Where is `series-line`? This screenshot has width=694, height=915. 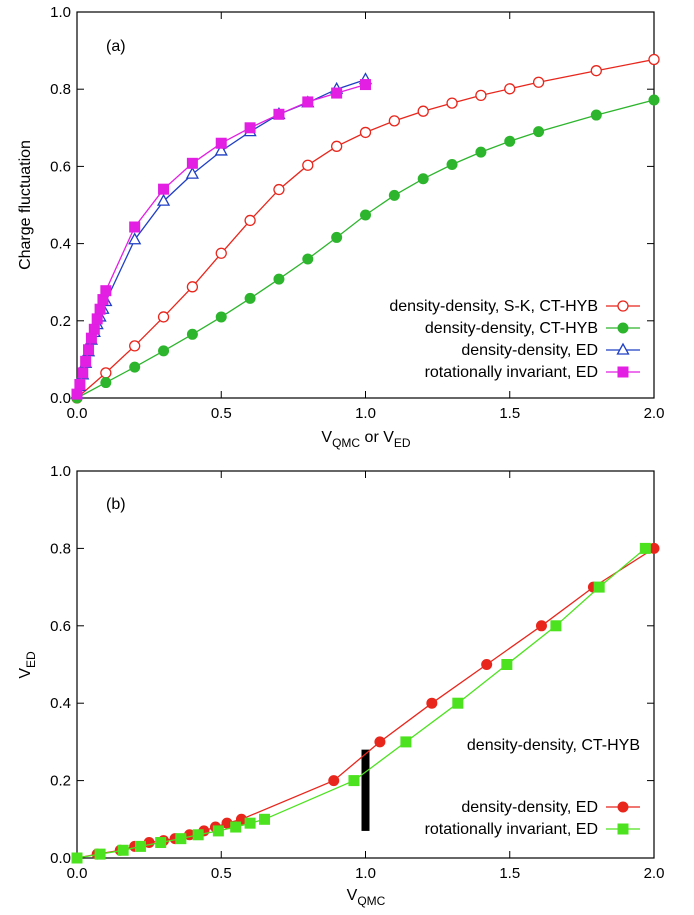
series-line is located at coordinates (221, 239).